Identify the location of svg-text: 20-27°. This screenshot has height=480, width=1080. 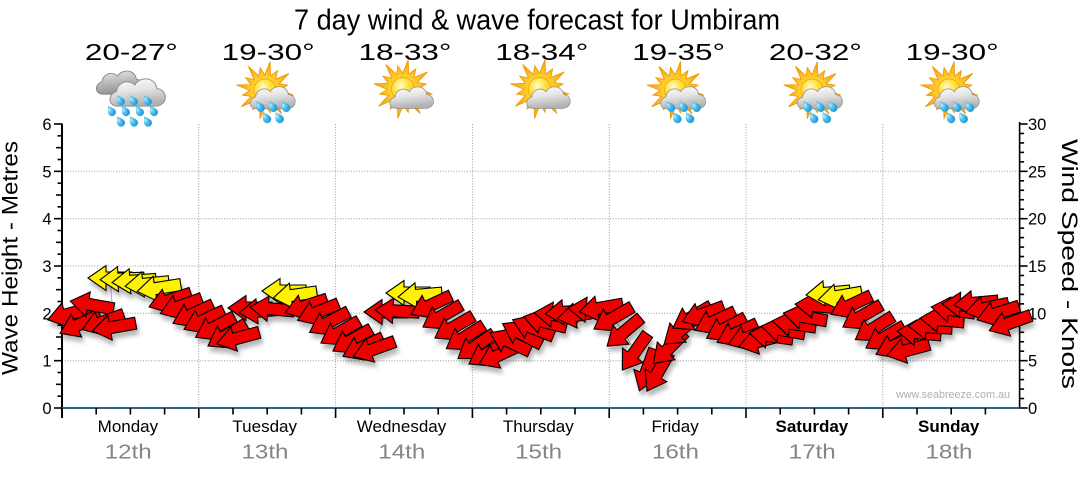
(131, 52).